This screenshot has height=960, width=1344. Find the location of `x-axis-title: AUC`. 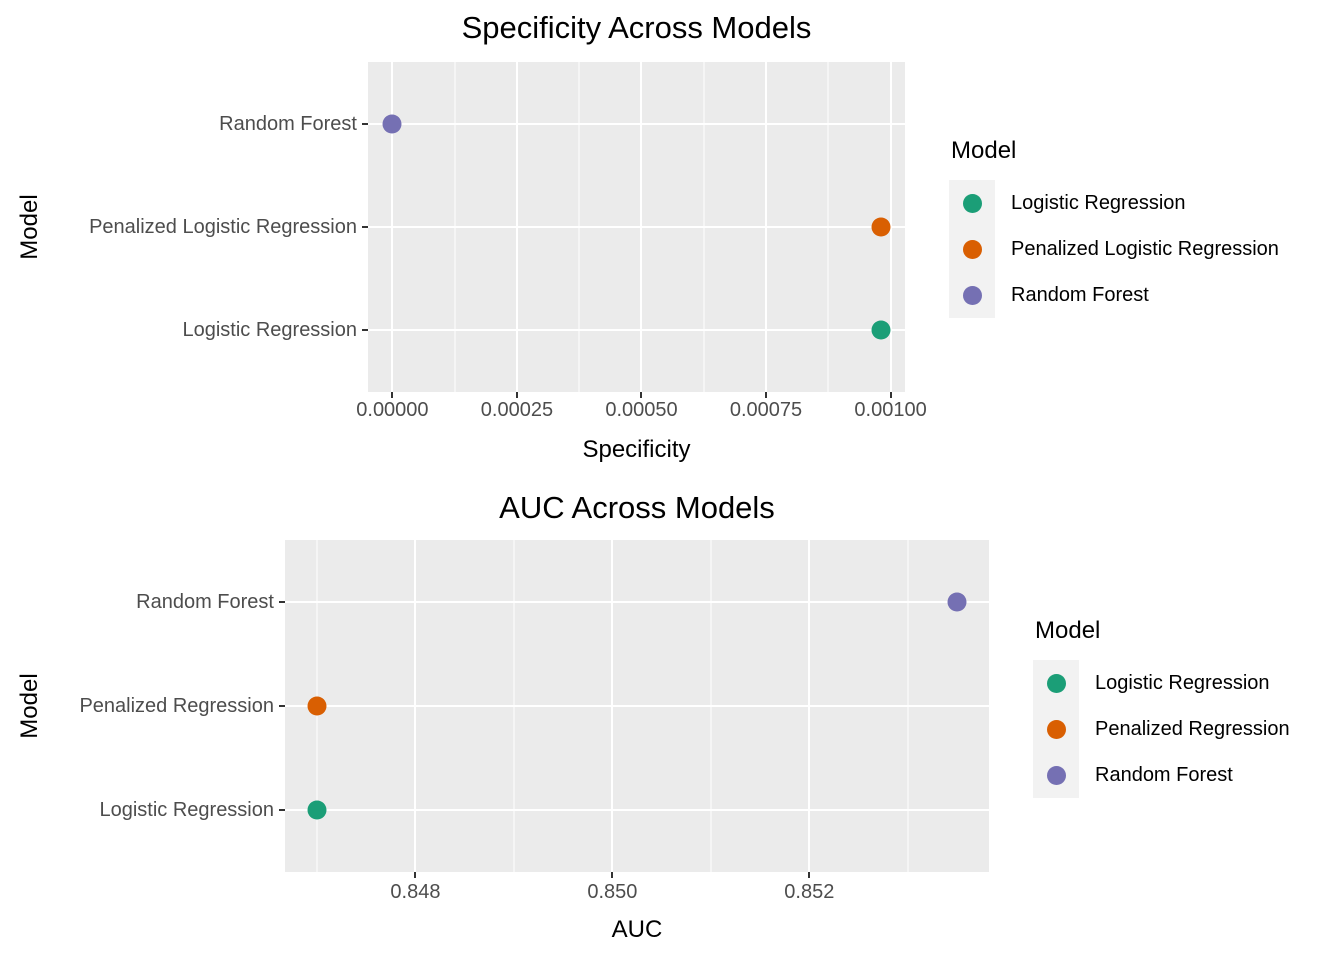

x-axis-title: AUC is located at coordinates (637, 929).